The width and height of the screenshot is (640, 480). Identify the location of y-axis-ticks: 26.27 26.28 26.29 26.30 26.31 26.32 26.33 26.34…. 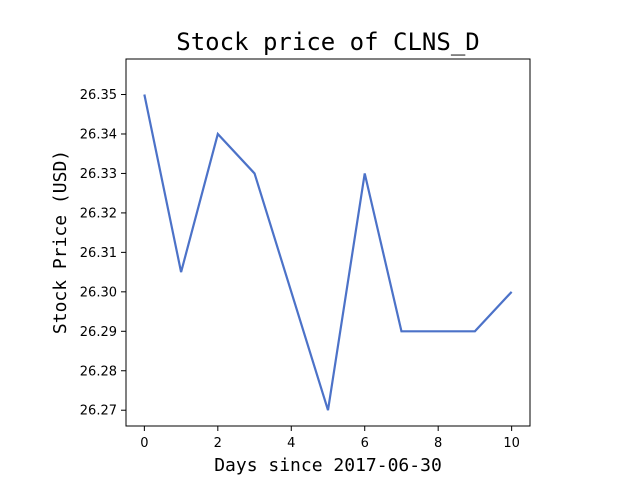
(103, 253).